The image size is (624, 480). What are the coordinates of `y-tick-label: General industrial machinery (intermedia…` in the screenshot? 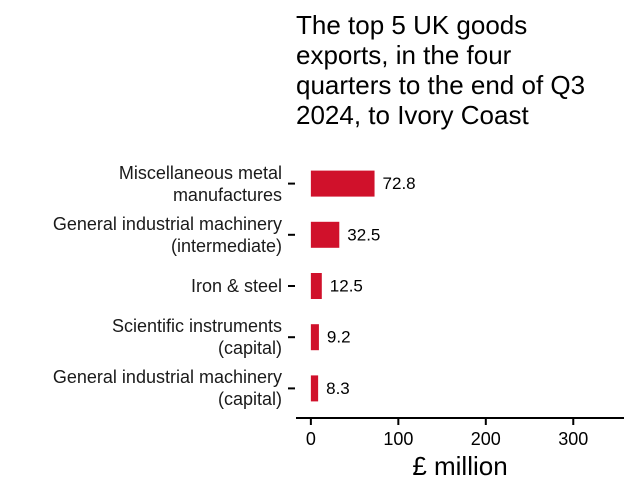 It's located at (167, 234).